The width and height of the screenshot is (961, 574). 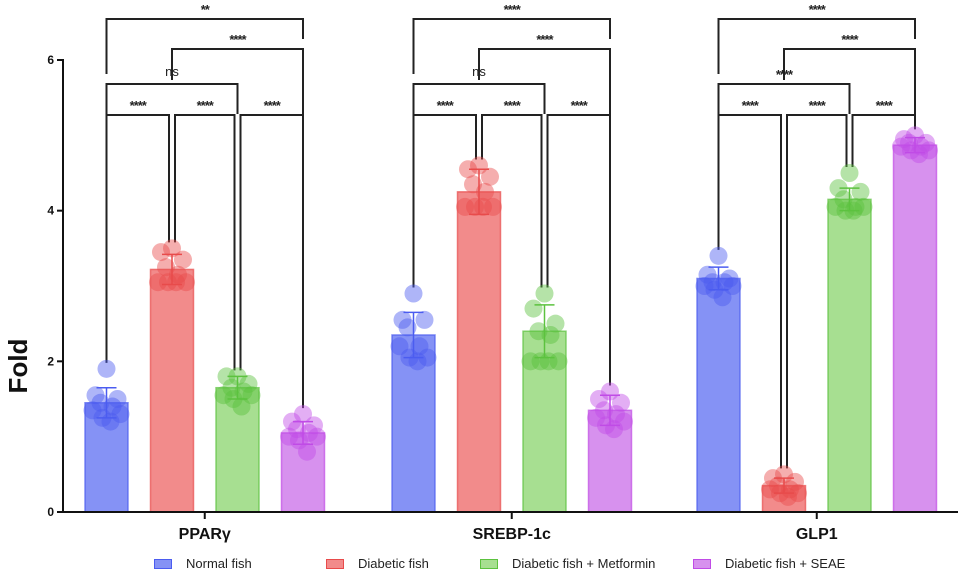 What do you see at coordinates (50, 211) in the screenshot?
I see `y-tick-label: 4` at bounding box center [50, 211].